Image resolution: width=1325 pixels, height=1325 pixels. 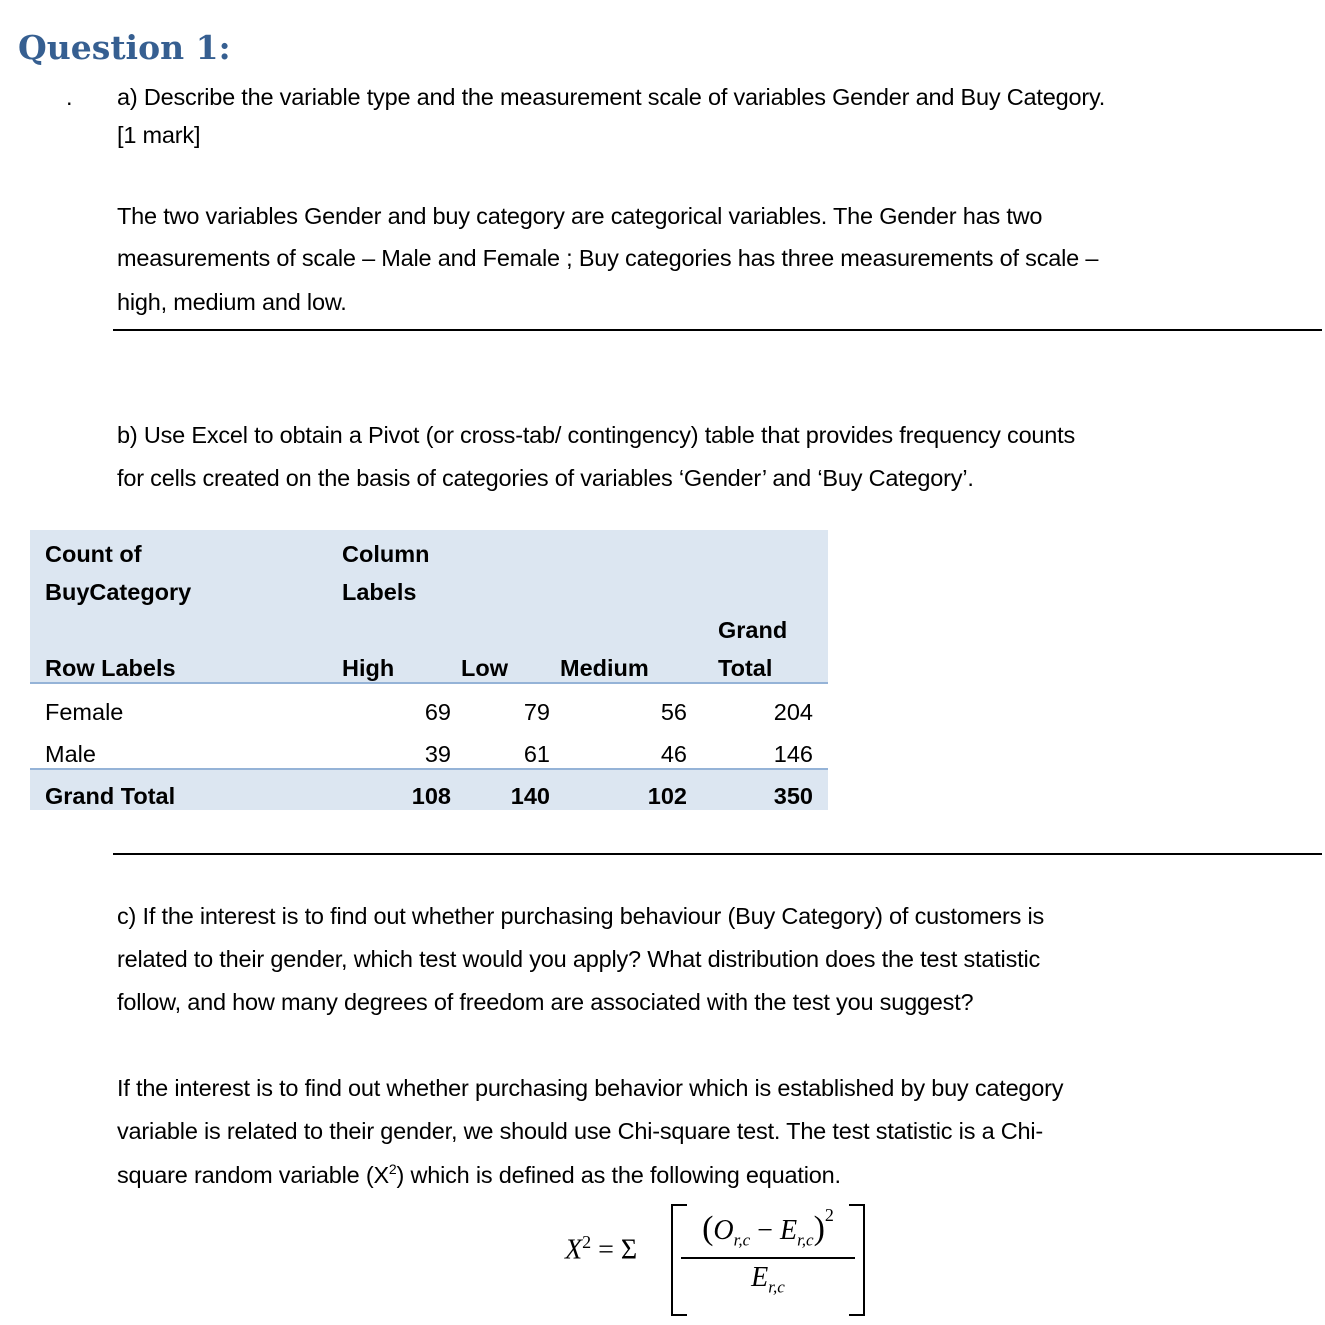 What do you see at coordinates (765, 1230) in the screenshot?
I see `minus: −` at bounding box center [765, 1230].